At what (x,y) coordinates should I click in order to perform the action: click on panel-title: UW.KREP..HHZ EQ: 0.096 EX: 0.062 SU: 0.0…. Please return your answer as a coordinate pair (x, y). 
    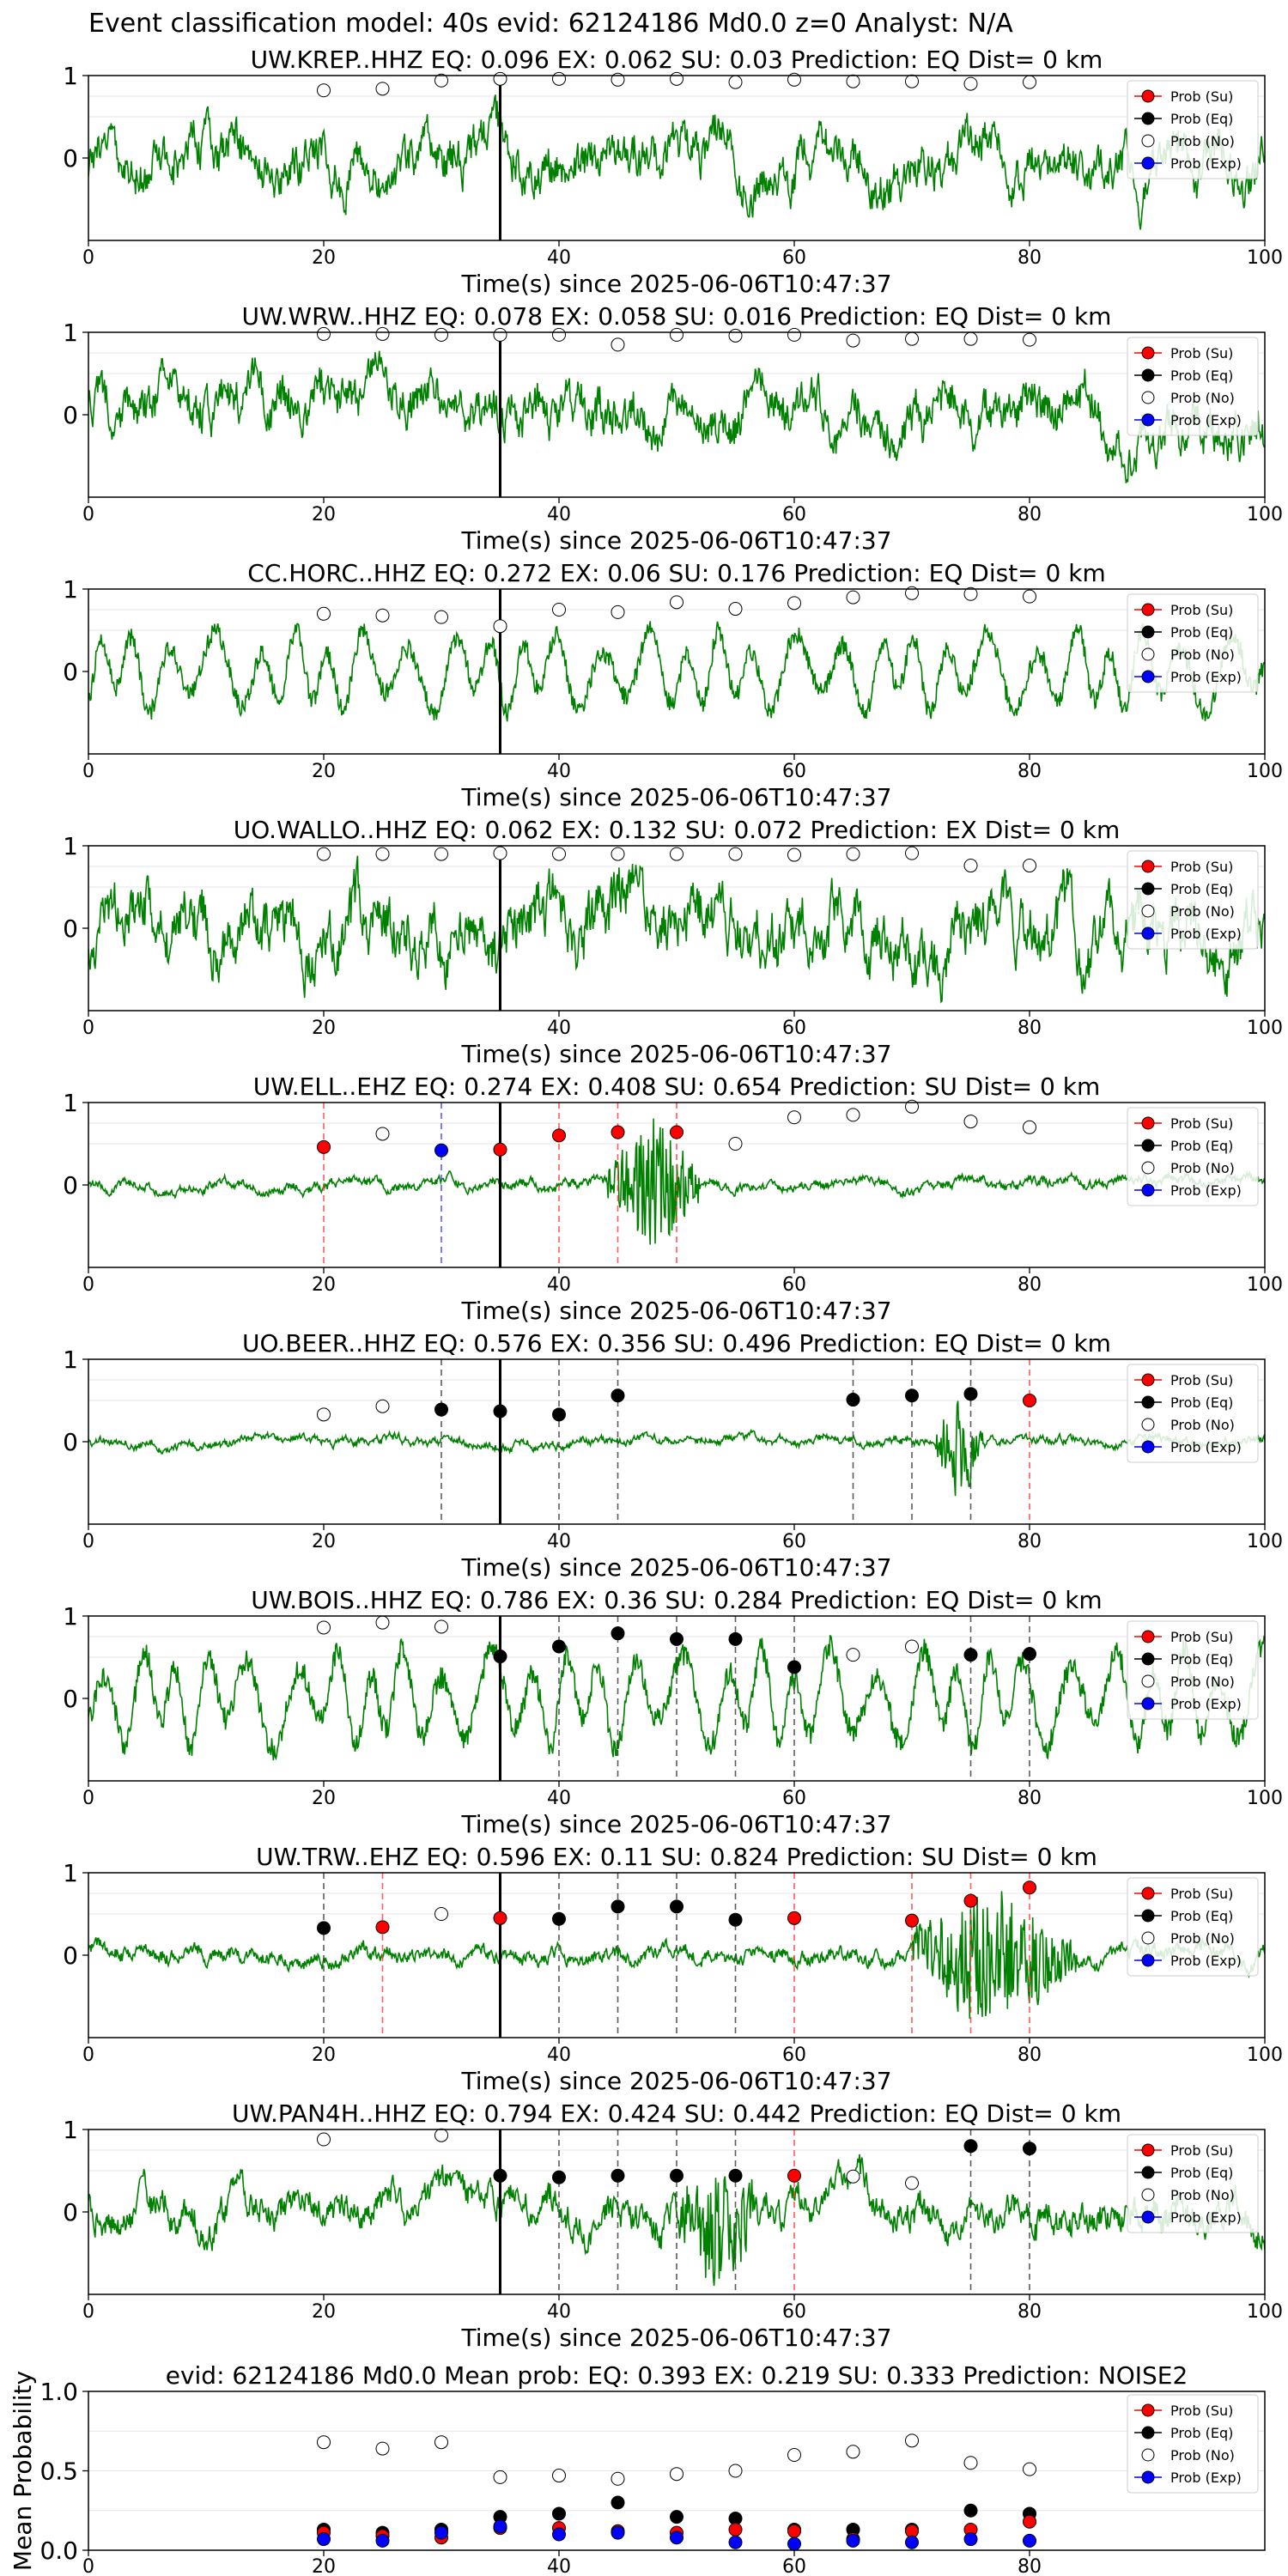
    Looking at the image, I should click on (677, 60).